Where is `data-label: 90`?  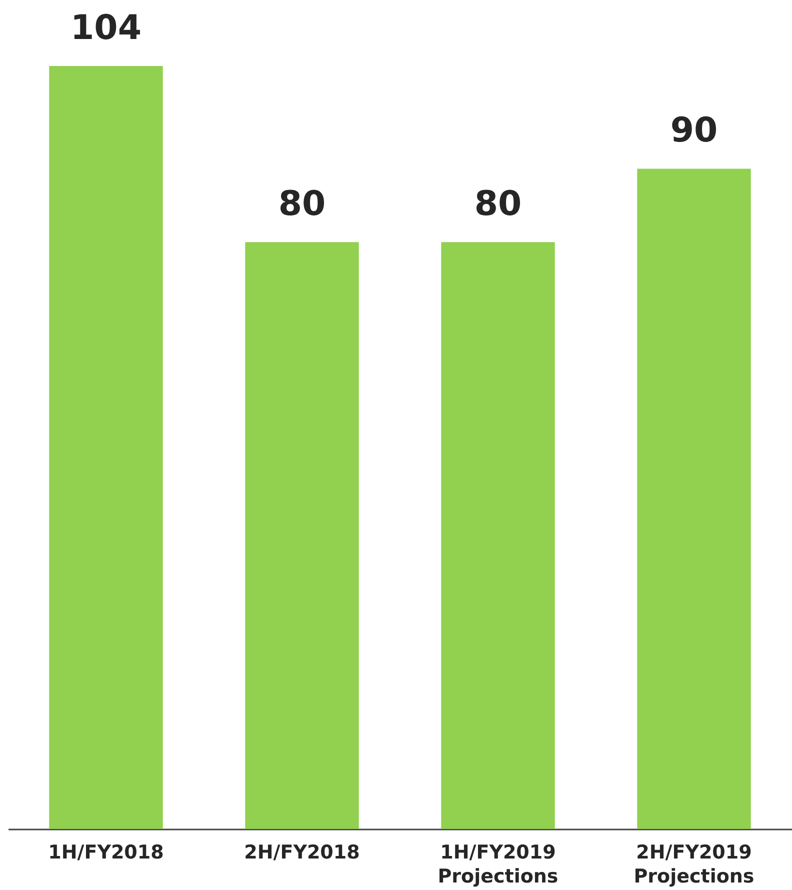
data-label: 90 is located at coordinates (694, 130).